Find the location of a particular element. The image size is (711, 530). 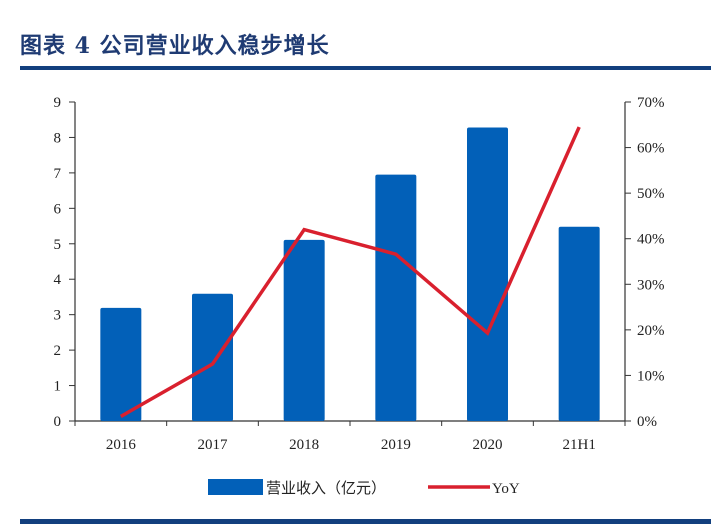

right-axis-tick-label: 10% is located at coordinates (651, 376).